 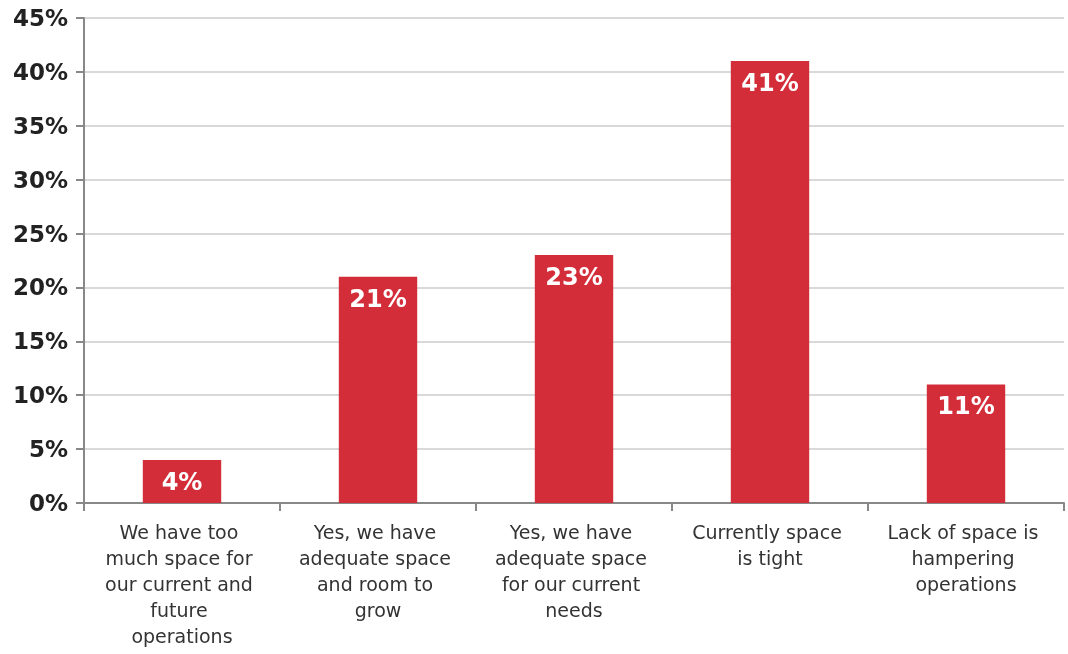 I want to click on x-tick-label: We have too much space for our current and future operations, so click(x=182, y=584).